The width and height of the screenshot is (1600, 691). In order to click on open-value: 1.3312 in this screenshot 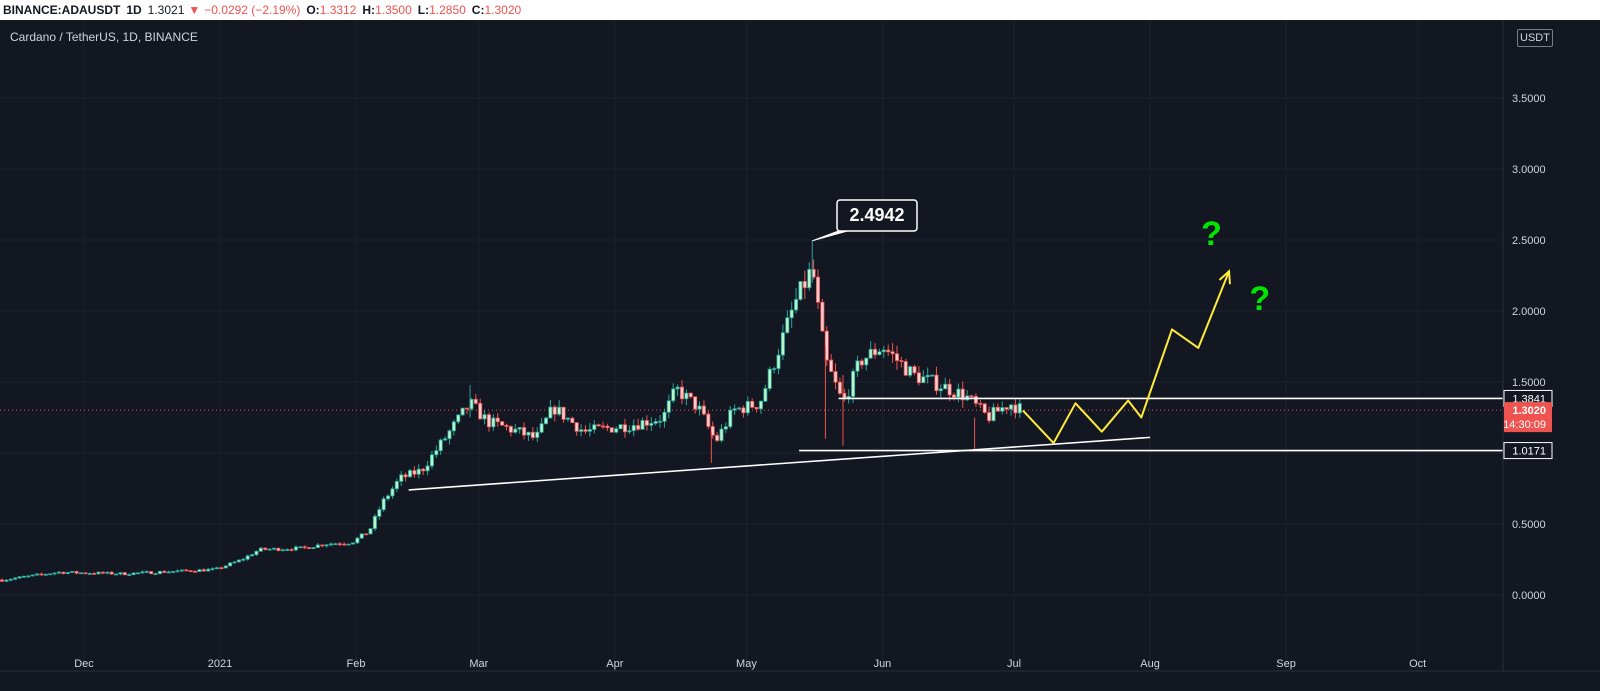, I will do `click(338, 10)`.